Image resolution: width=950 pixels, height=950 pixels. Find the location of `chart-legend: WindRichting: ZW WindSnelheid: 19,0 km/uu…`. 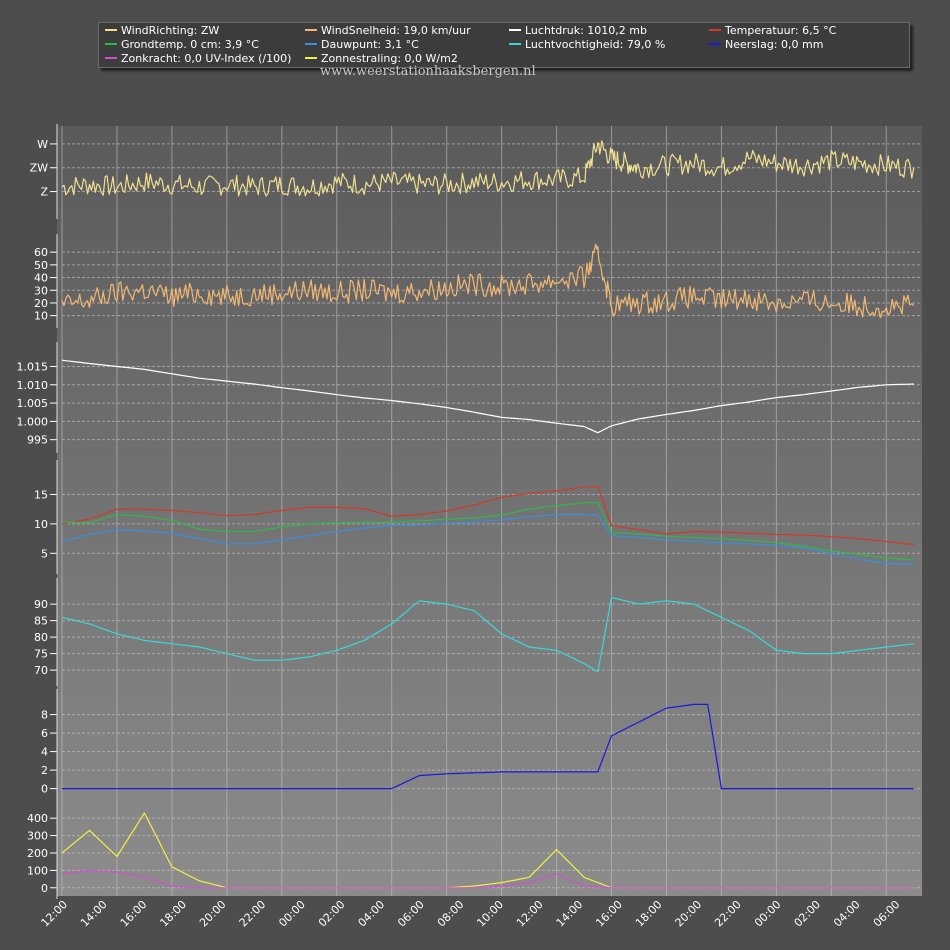

chart-legend: WindRichting: ZW WindSnelheid: 19,0 km/uu… is located at coordinates (504, 45).